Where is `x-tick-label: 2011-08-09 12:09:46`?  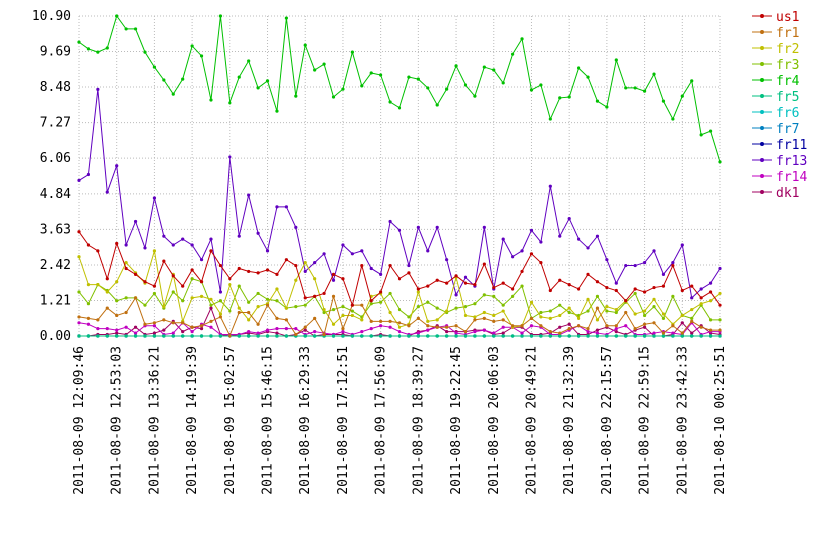
x-tick-label: 2011-08-09 12:09:46 is located at coordinates (79, 420).